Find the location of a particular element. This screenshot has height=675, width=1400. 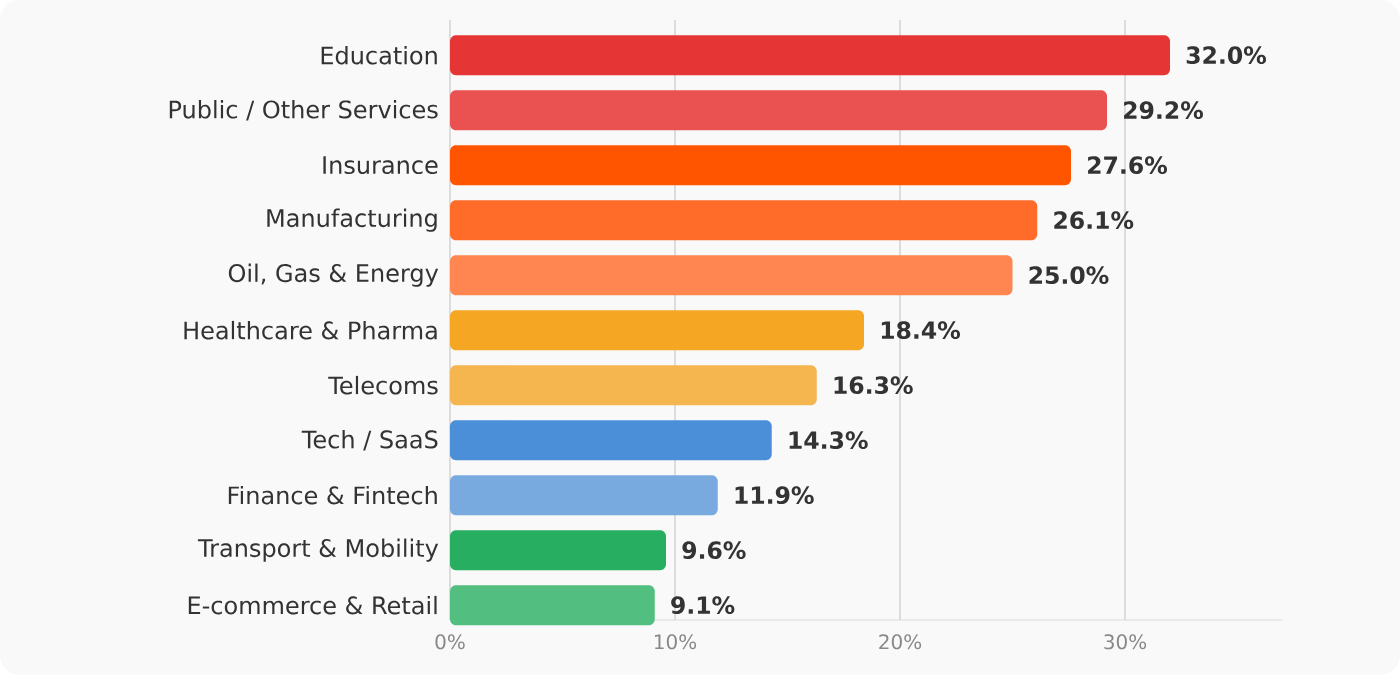

x-tick-label: 10% is located at coordinates (675, 642).